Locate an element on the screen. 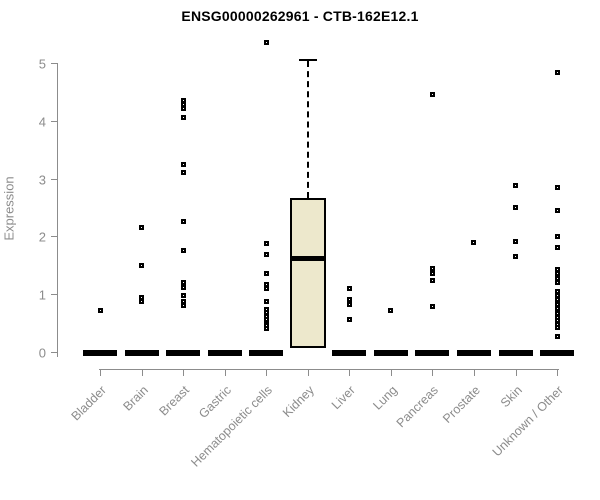 This screenshot has width=600, height=500. y-axis-label: Expression is located at coordinates (9, 208).